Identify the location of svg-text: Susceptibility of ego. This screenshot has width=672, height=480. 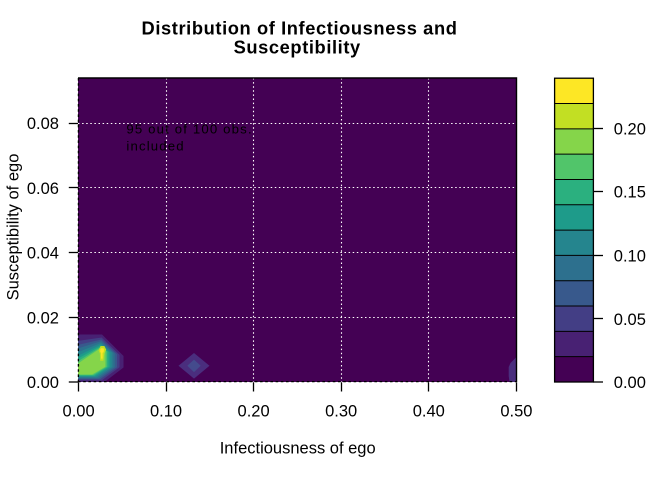
(14, 227).